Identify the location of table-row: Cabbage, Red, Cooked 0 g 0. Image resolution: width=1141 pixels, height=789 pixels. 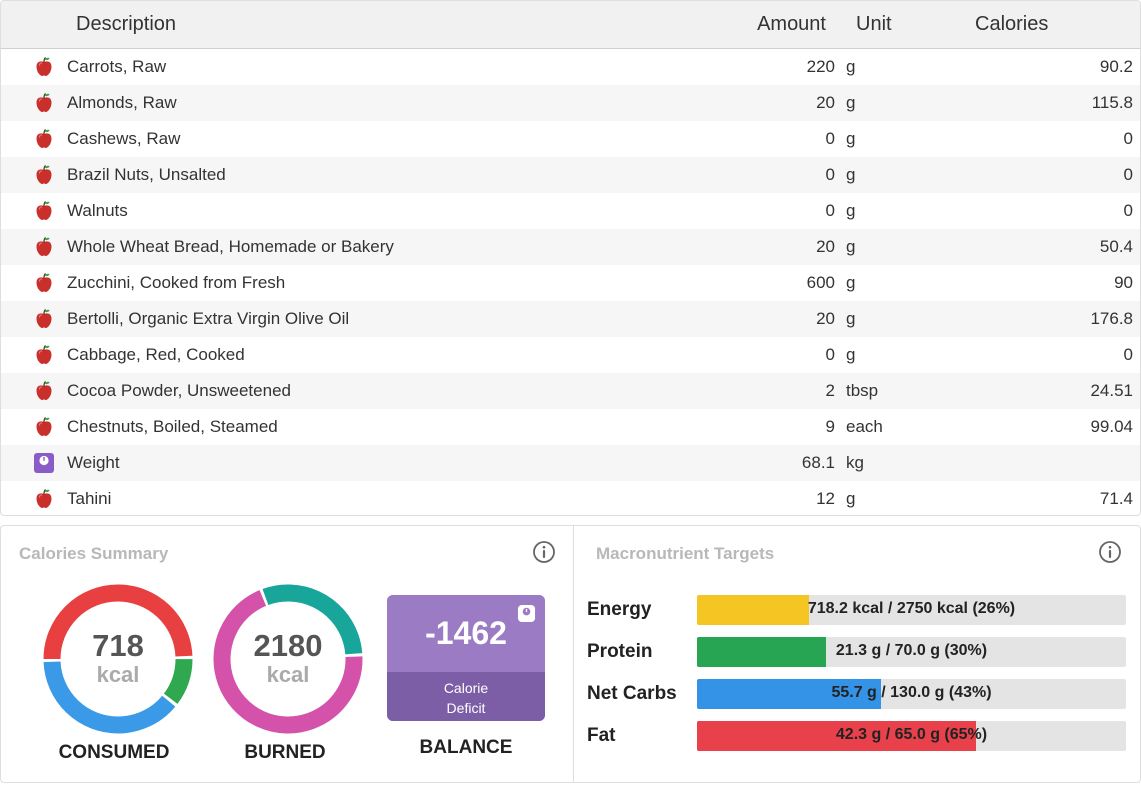
(570, 355).